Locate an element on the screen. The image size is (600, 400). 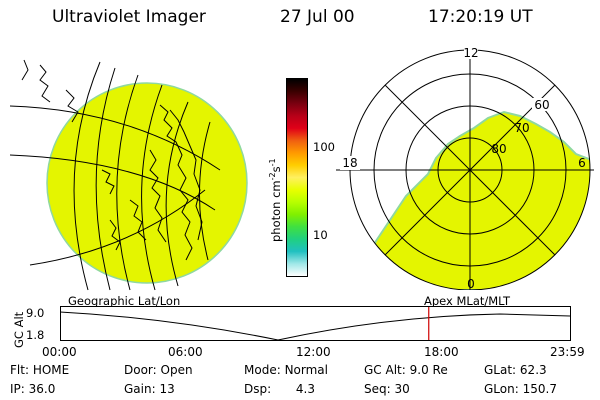
timeline-y-bottom: 1.8 is located at coordinates (35, 335).